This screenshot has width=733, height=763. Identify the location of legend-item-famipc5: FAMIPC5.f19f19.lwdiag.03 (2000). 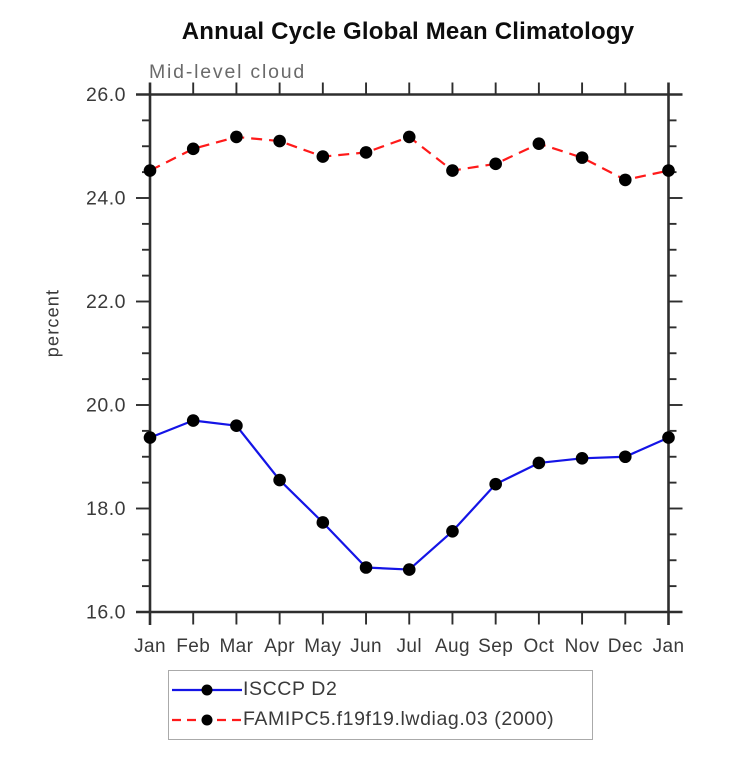
(381, 720).